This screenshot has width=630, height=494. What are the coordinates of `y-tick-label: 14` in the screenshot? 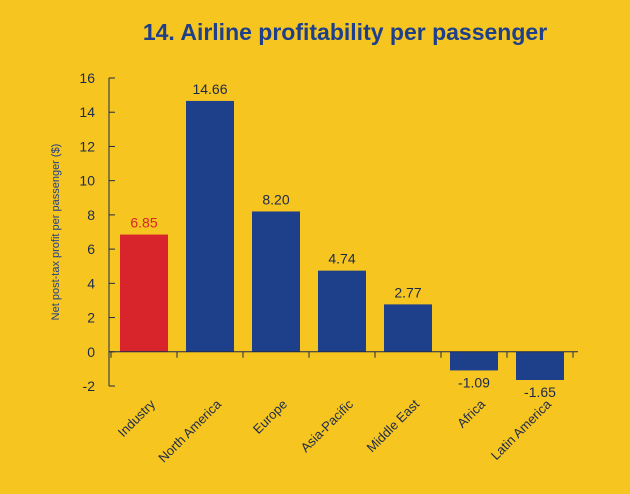 It's located at (87, 112).